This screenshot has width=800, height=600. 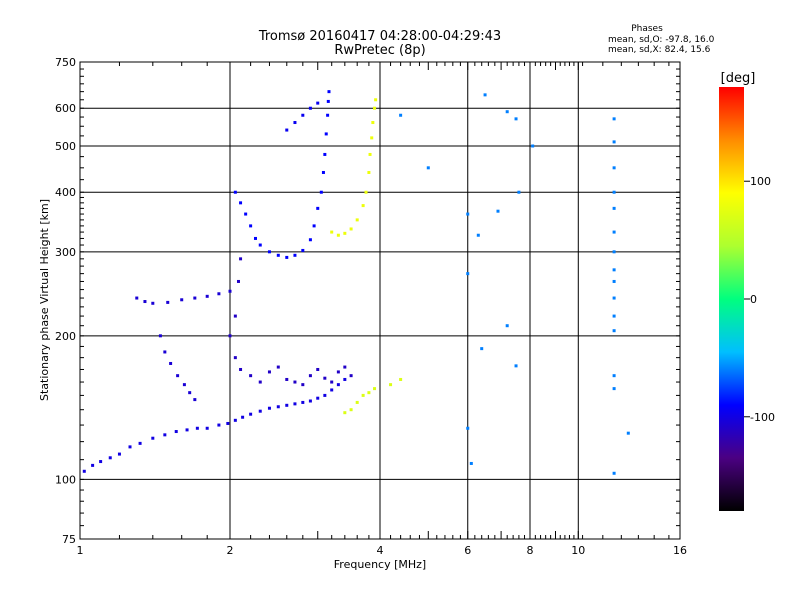 What do you see at coordinates (65, 252) in the screenshot?
I see `y-tick-label: 300` at bounding box center [65, 252].